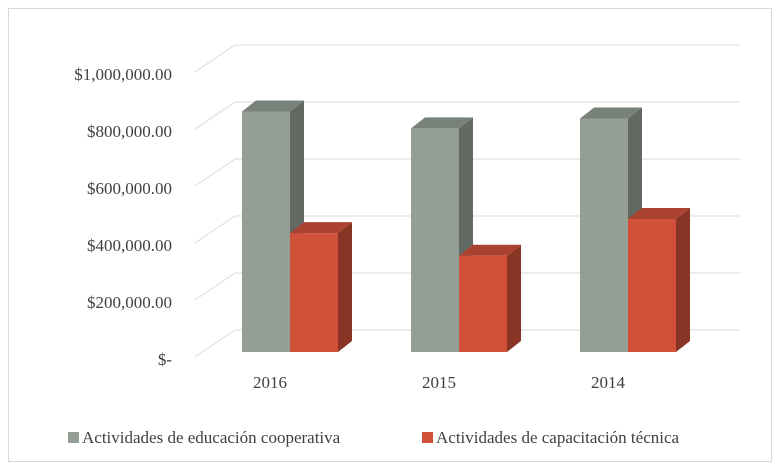  Describe the element at coordinates (129, 302) in the screenshot. I see `y-tick-label: $200,000.00` at that location.